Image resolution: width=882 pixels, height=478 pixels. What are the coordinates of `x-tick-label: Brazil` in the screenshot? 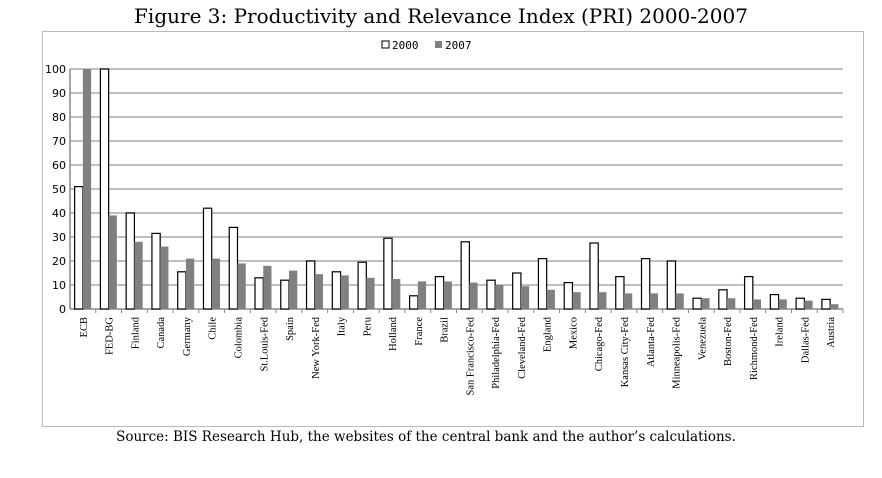 It's located at (445, 330).